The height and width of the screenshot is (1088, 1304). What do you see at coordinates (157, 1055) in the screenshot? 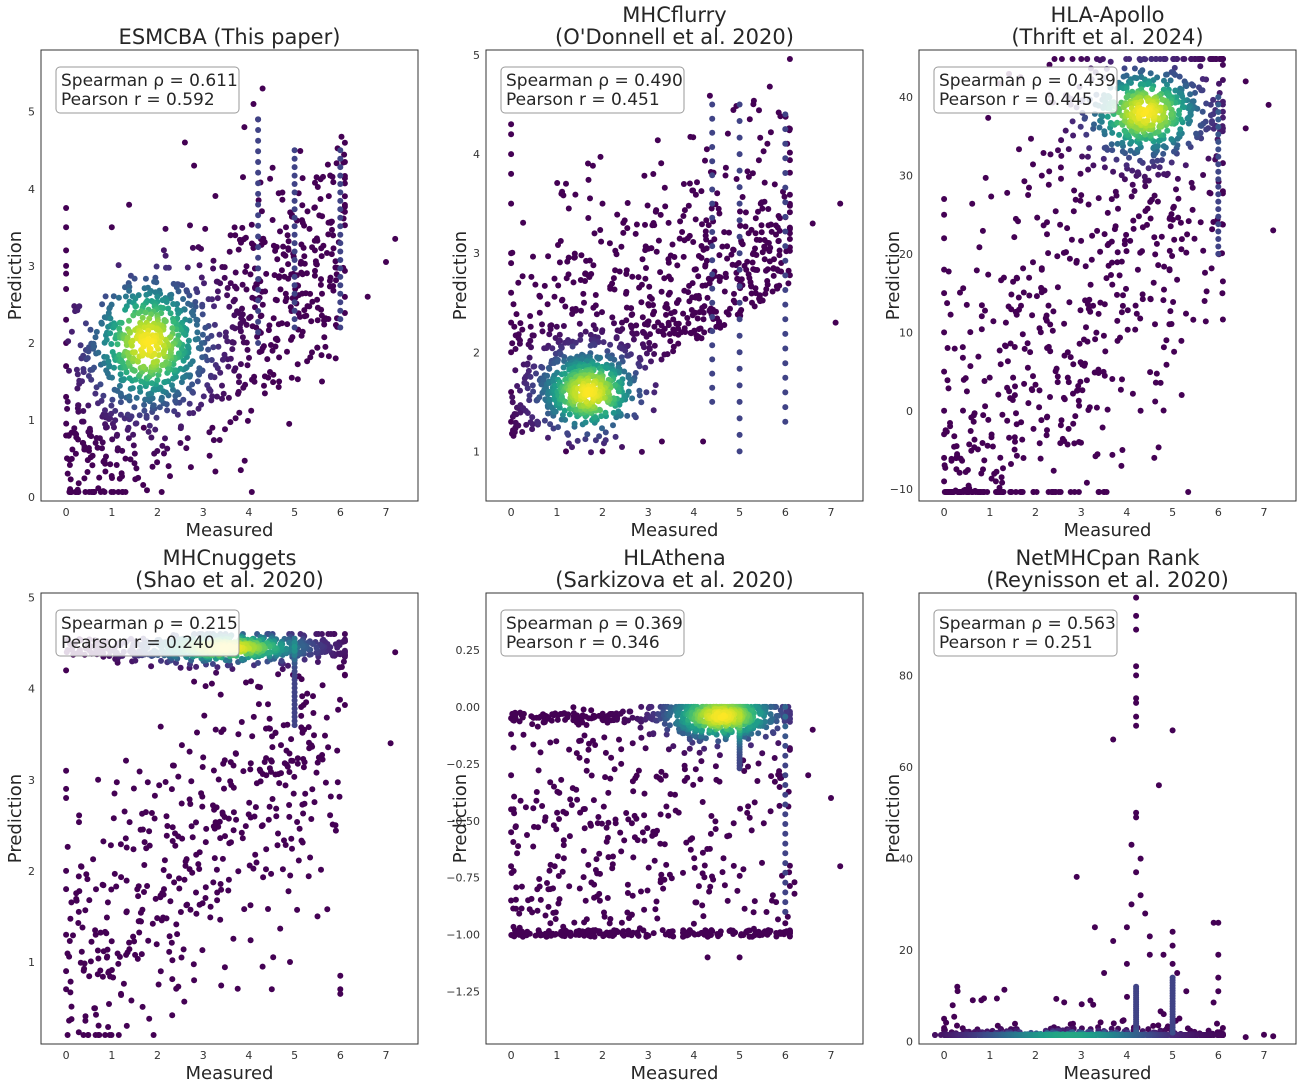
I see `x-tick-label: 2` at bounding box center [157, 1055].